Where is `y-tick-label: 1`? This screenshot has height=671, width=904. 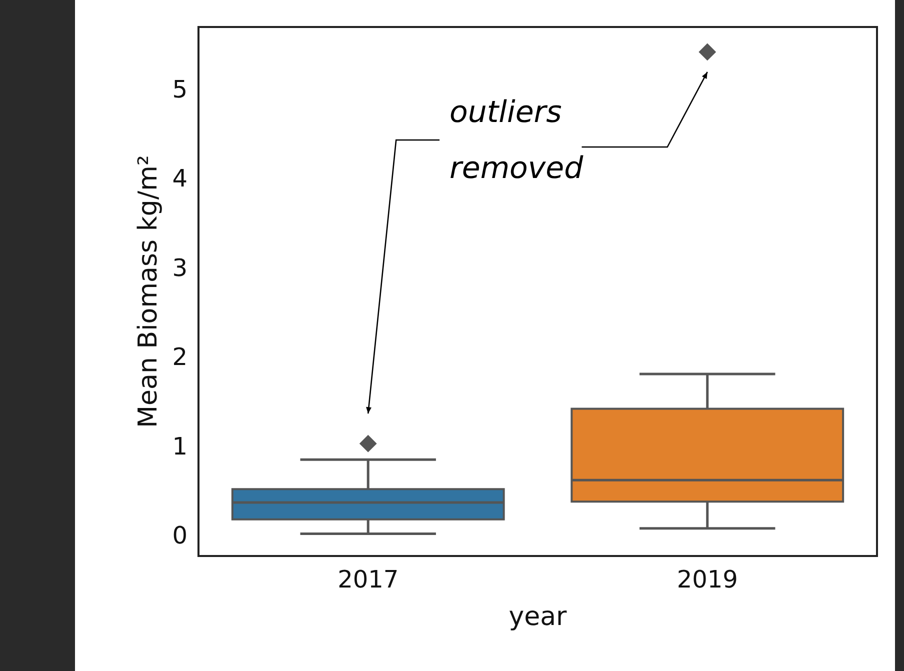 y-tick-label: 1 is located at coordinates (180, 446).